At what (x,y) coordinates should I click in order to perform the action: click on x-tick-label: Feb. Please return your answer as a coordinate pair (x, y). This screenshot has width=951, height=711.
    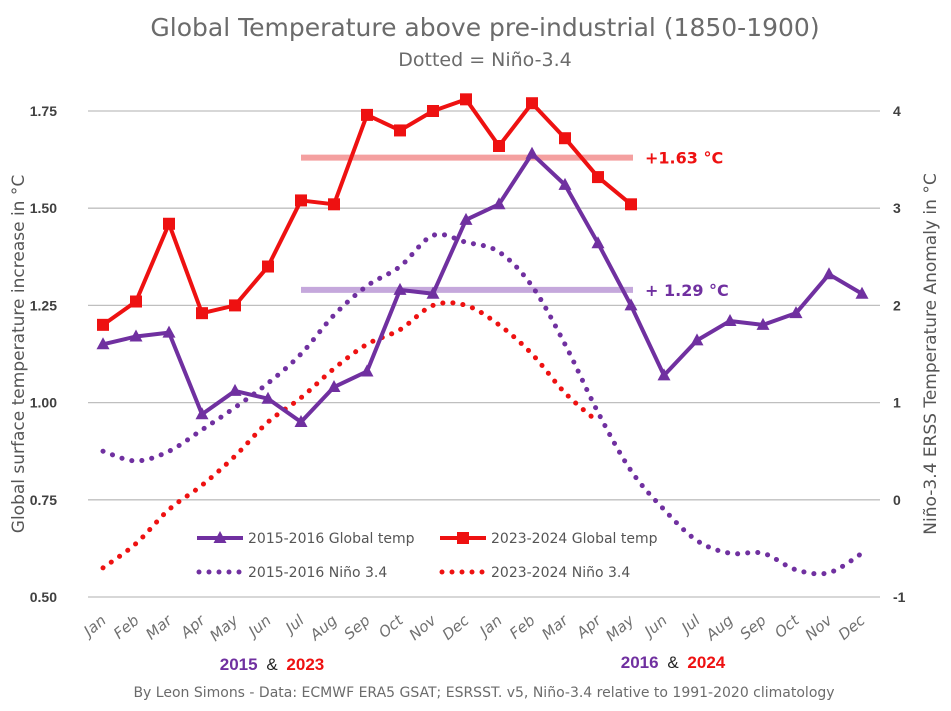
    Looking at the image, I should click on (126, 626).